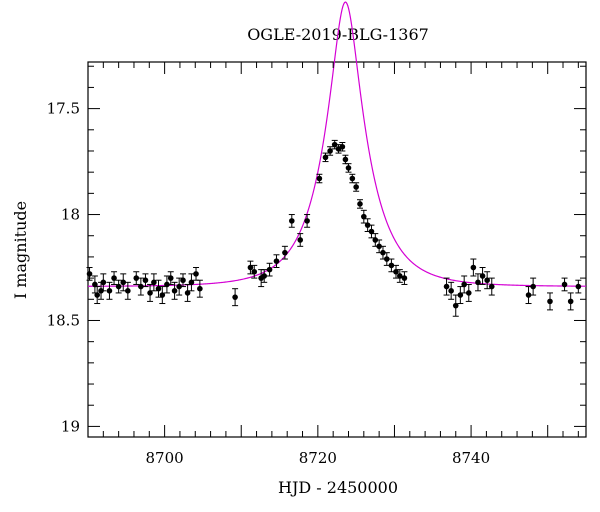 This screenshot has width=600, height=512. I want to click on y-axis-label: I magnitude, so click(20, 250).